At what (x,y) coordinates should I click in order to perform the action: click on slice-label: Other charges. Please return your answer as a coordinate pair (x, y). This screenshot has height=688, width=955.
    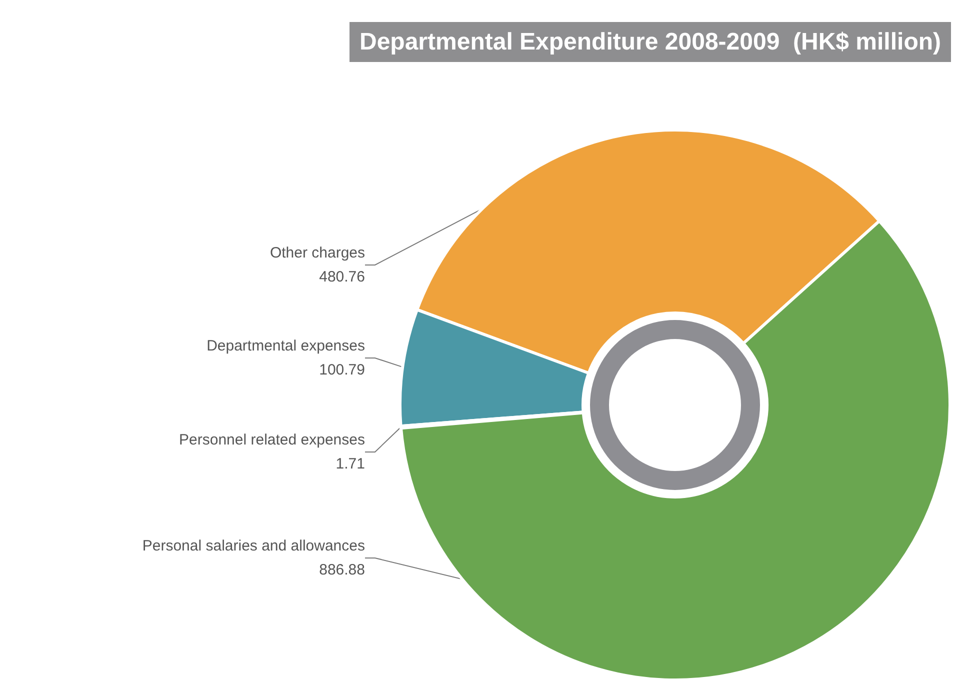
    Looking at the image, I should click on (317, 253).